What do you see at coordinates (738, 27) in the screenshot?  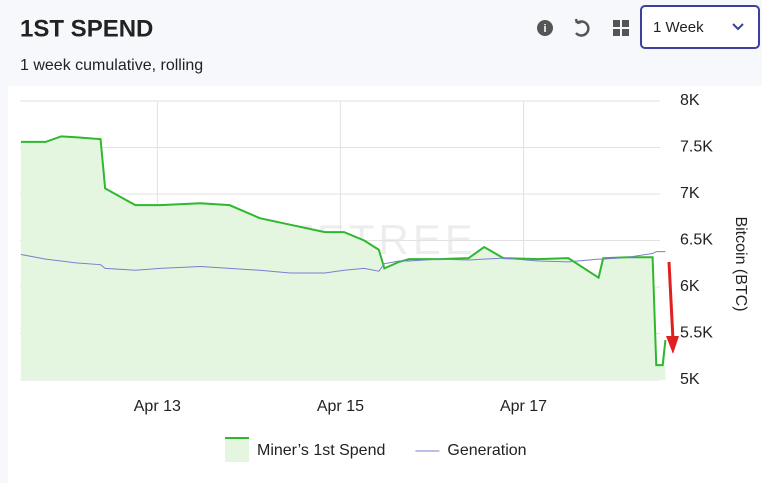 I see `dropdown-arrow` at bounding box center [738, 27].